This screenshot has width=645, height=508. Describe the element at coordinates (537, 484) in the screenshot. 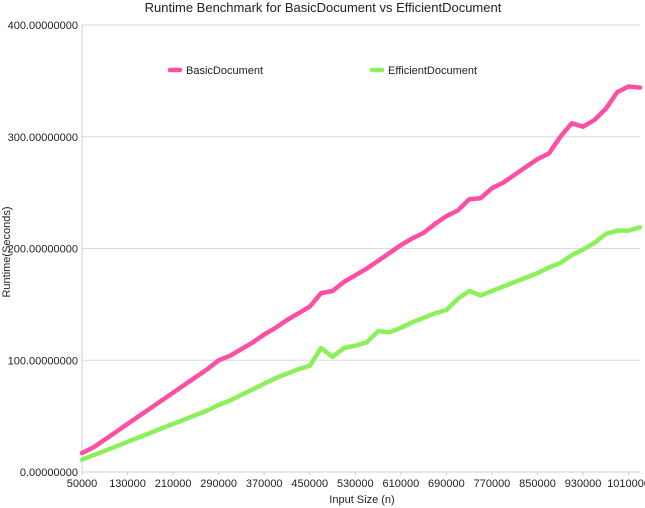

I see `x-tick-label: 850000` at that location.